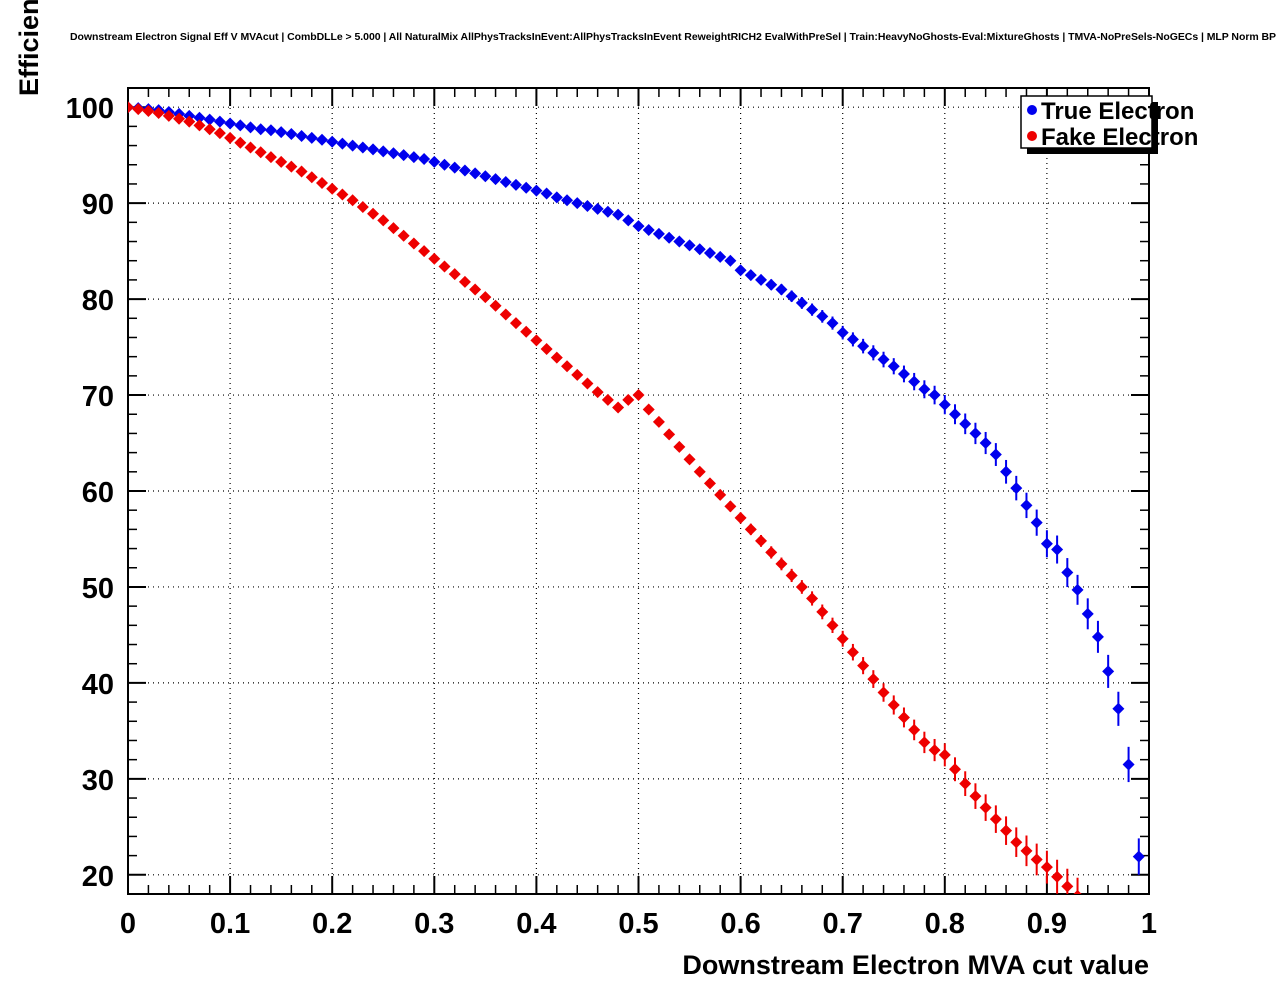  Describe the element at coordinates (128, 924) in the screenshot. I see `x-tick-label: 0` at that location.